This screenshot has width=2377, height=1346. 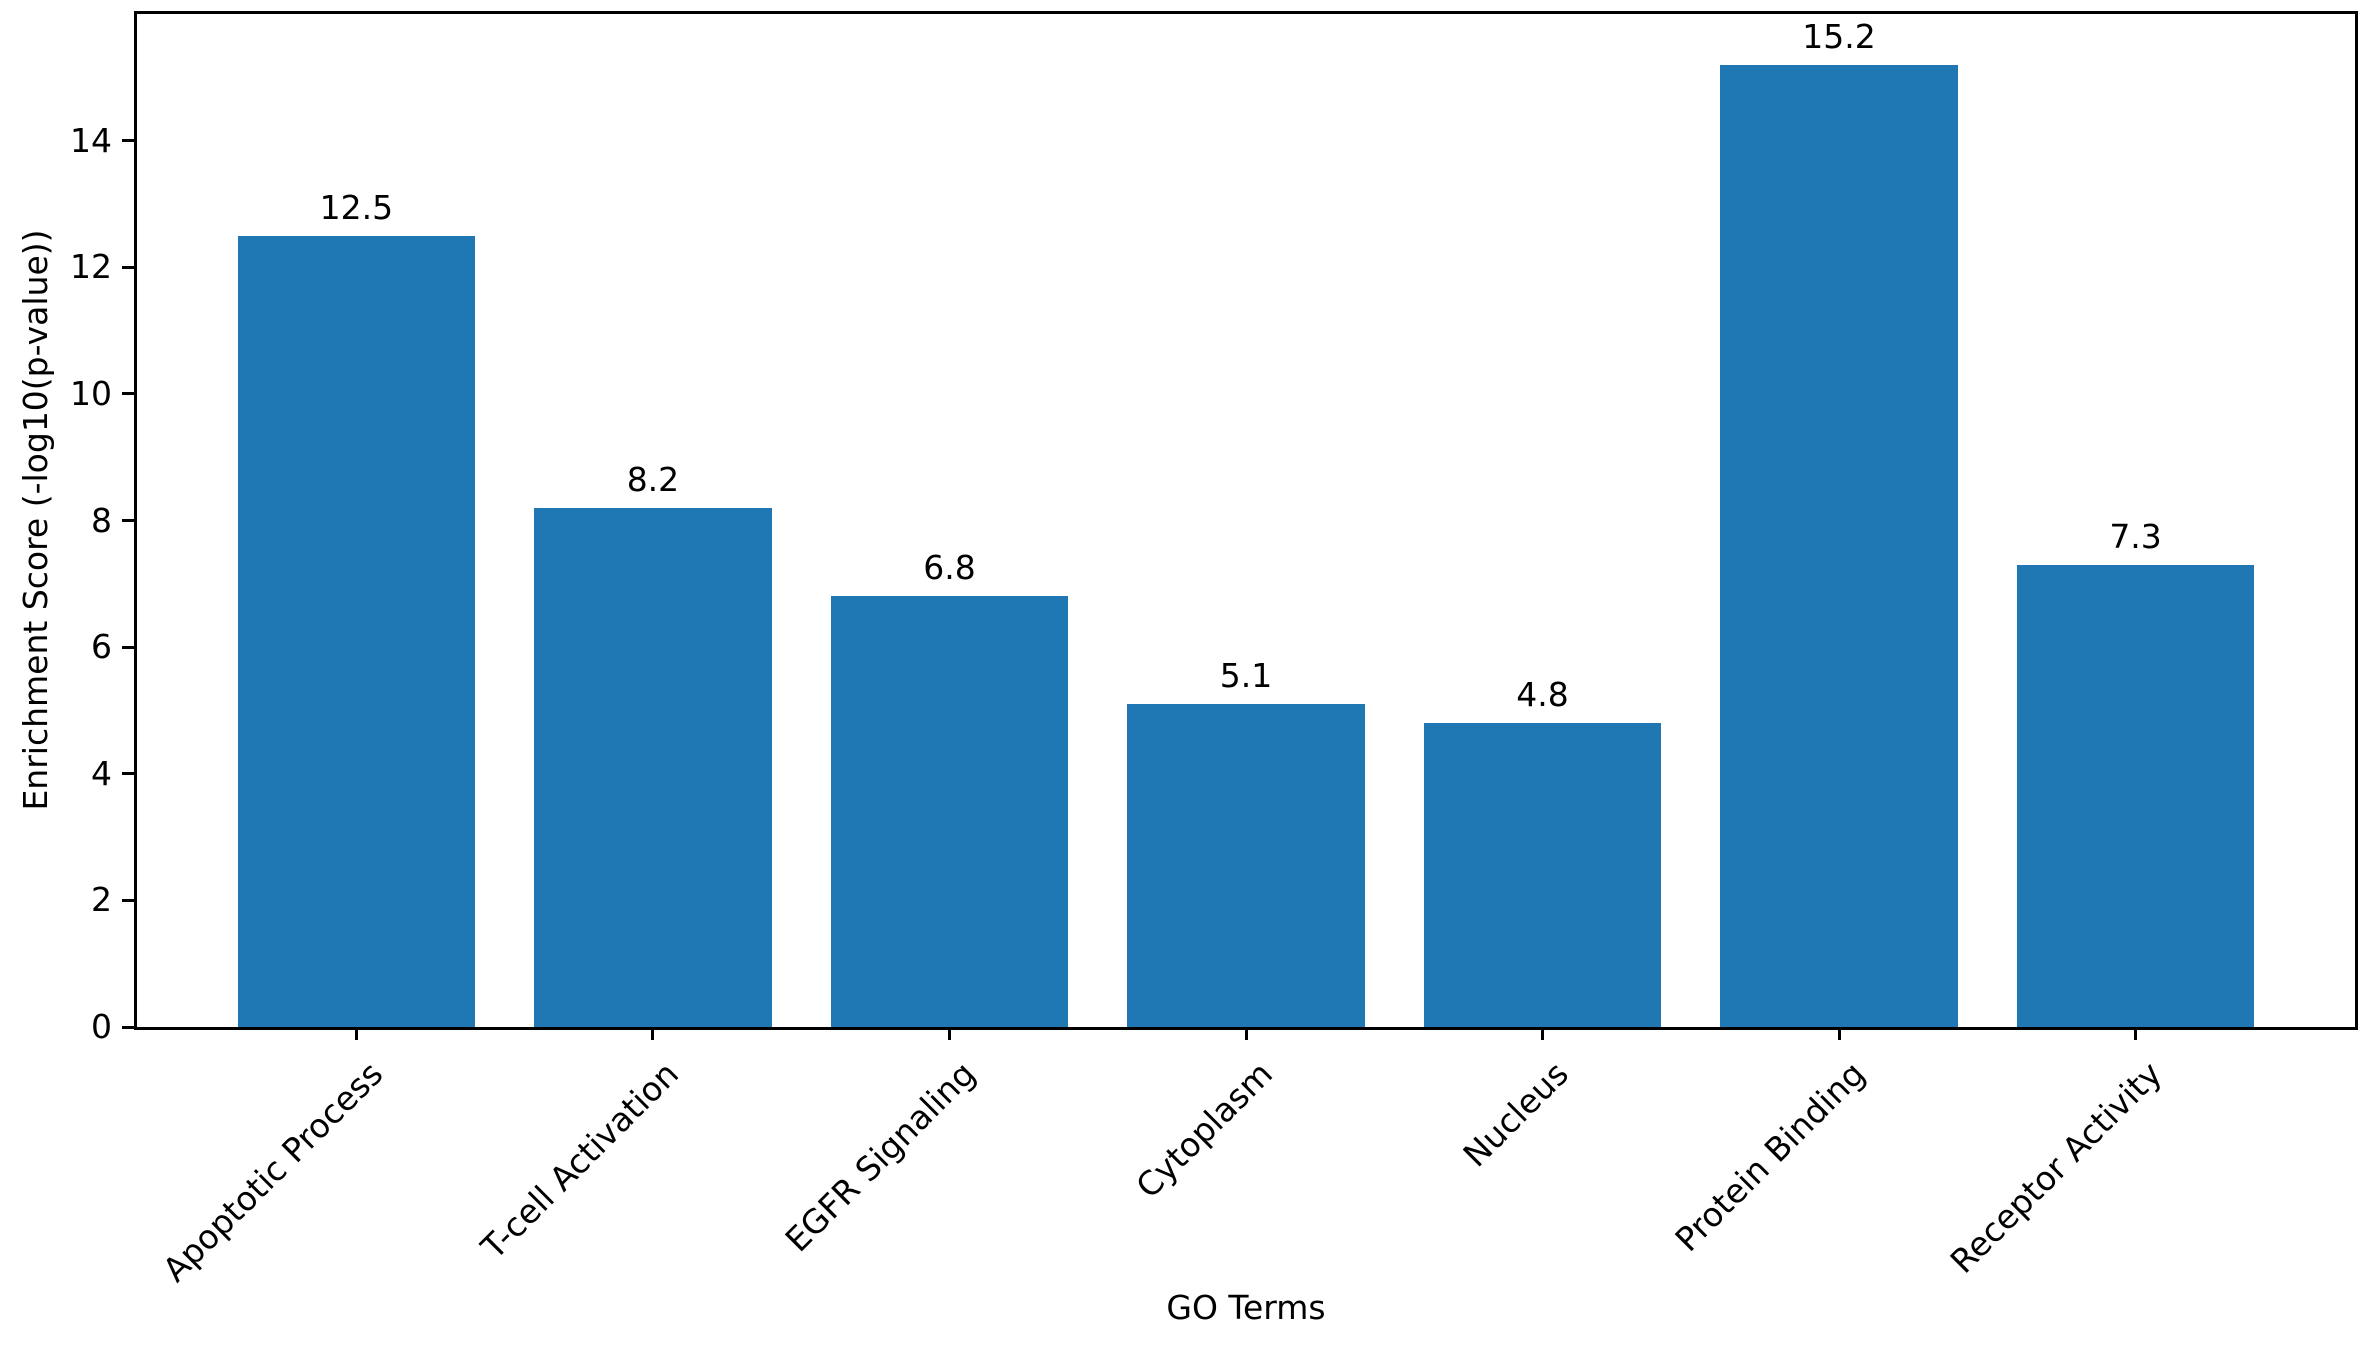 I want to click on bar-value-label-3: 5.1, so click(x=1246, y=676).